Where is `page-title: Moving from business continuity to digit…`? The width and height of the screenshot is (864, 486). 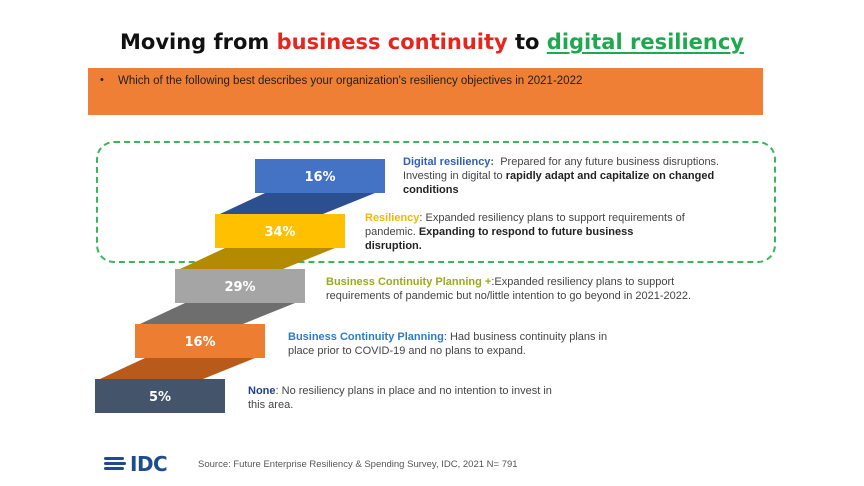
page-title: Moving from business continuity to digit… is located at coordinates (432, 42).